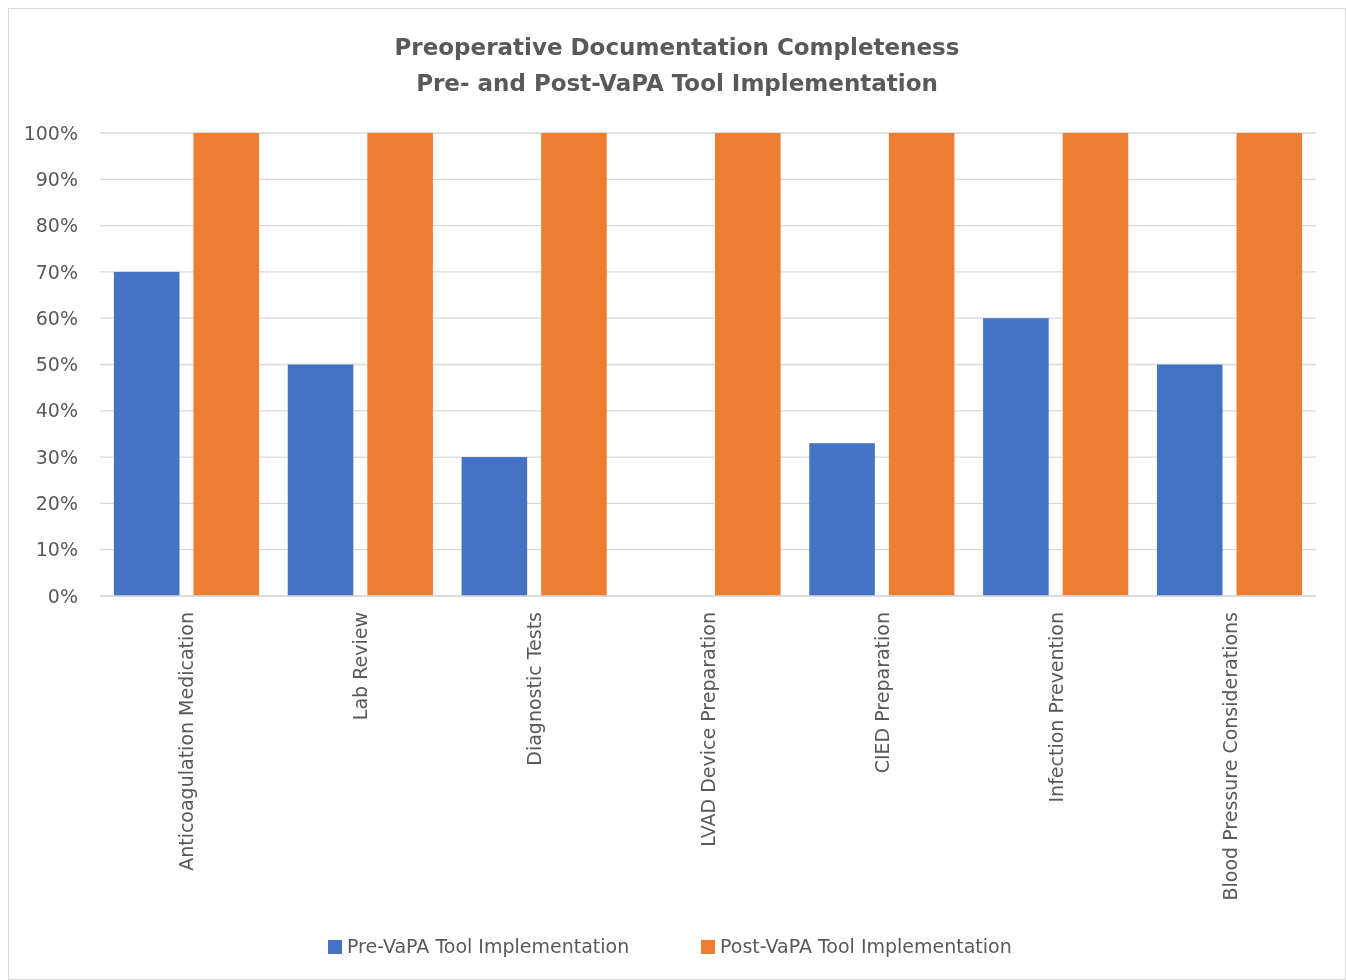 The width and height of the screenshot is (1346, 980). What do you see at coordinates (56, 178) in the screenshot?
I see `y-tick-label: 90%` at bounding box center [56, 178].